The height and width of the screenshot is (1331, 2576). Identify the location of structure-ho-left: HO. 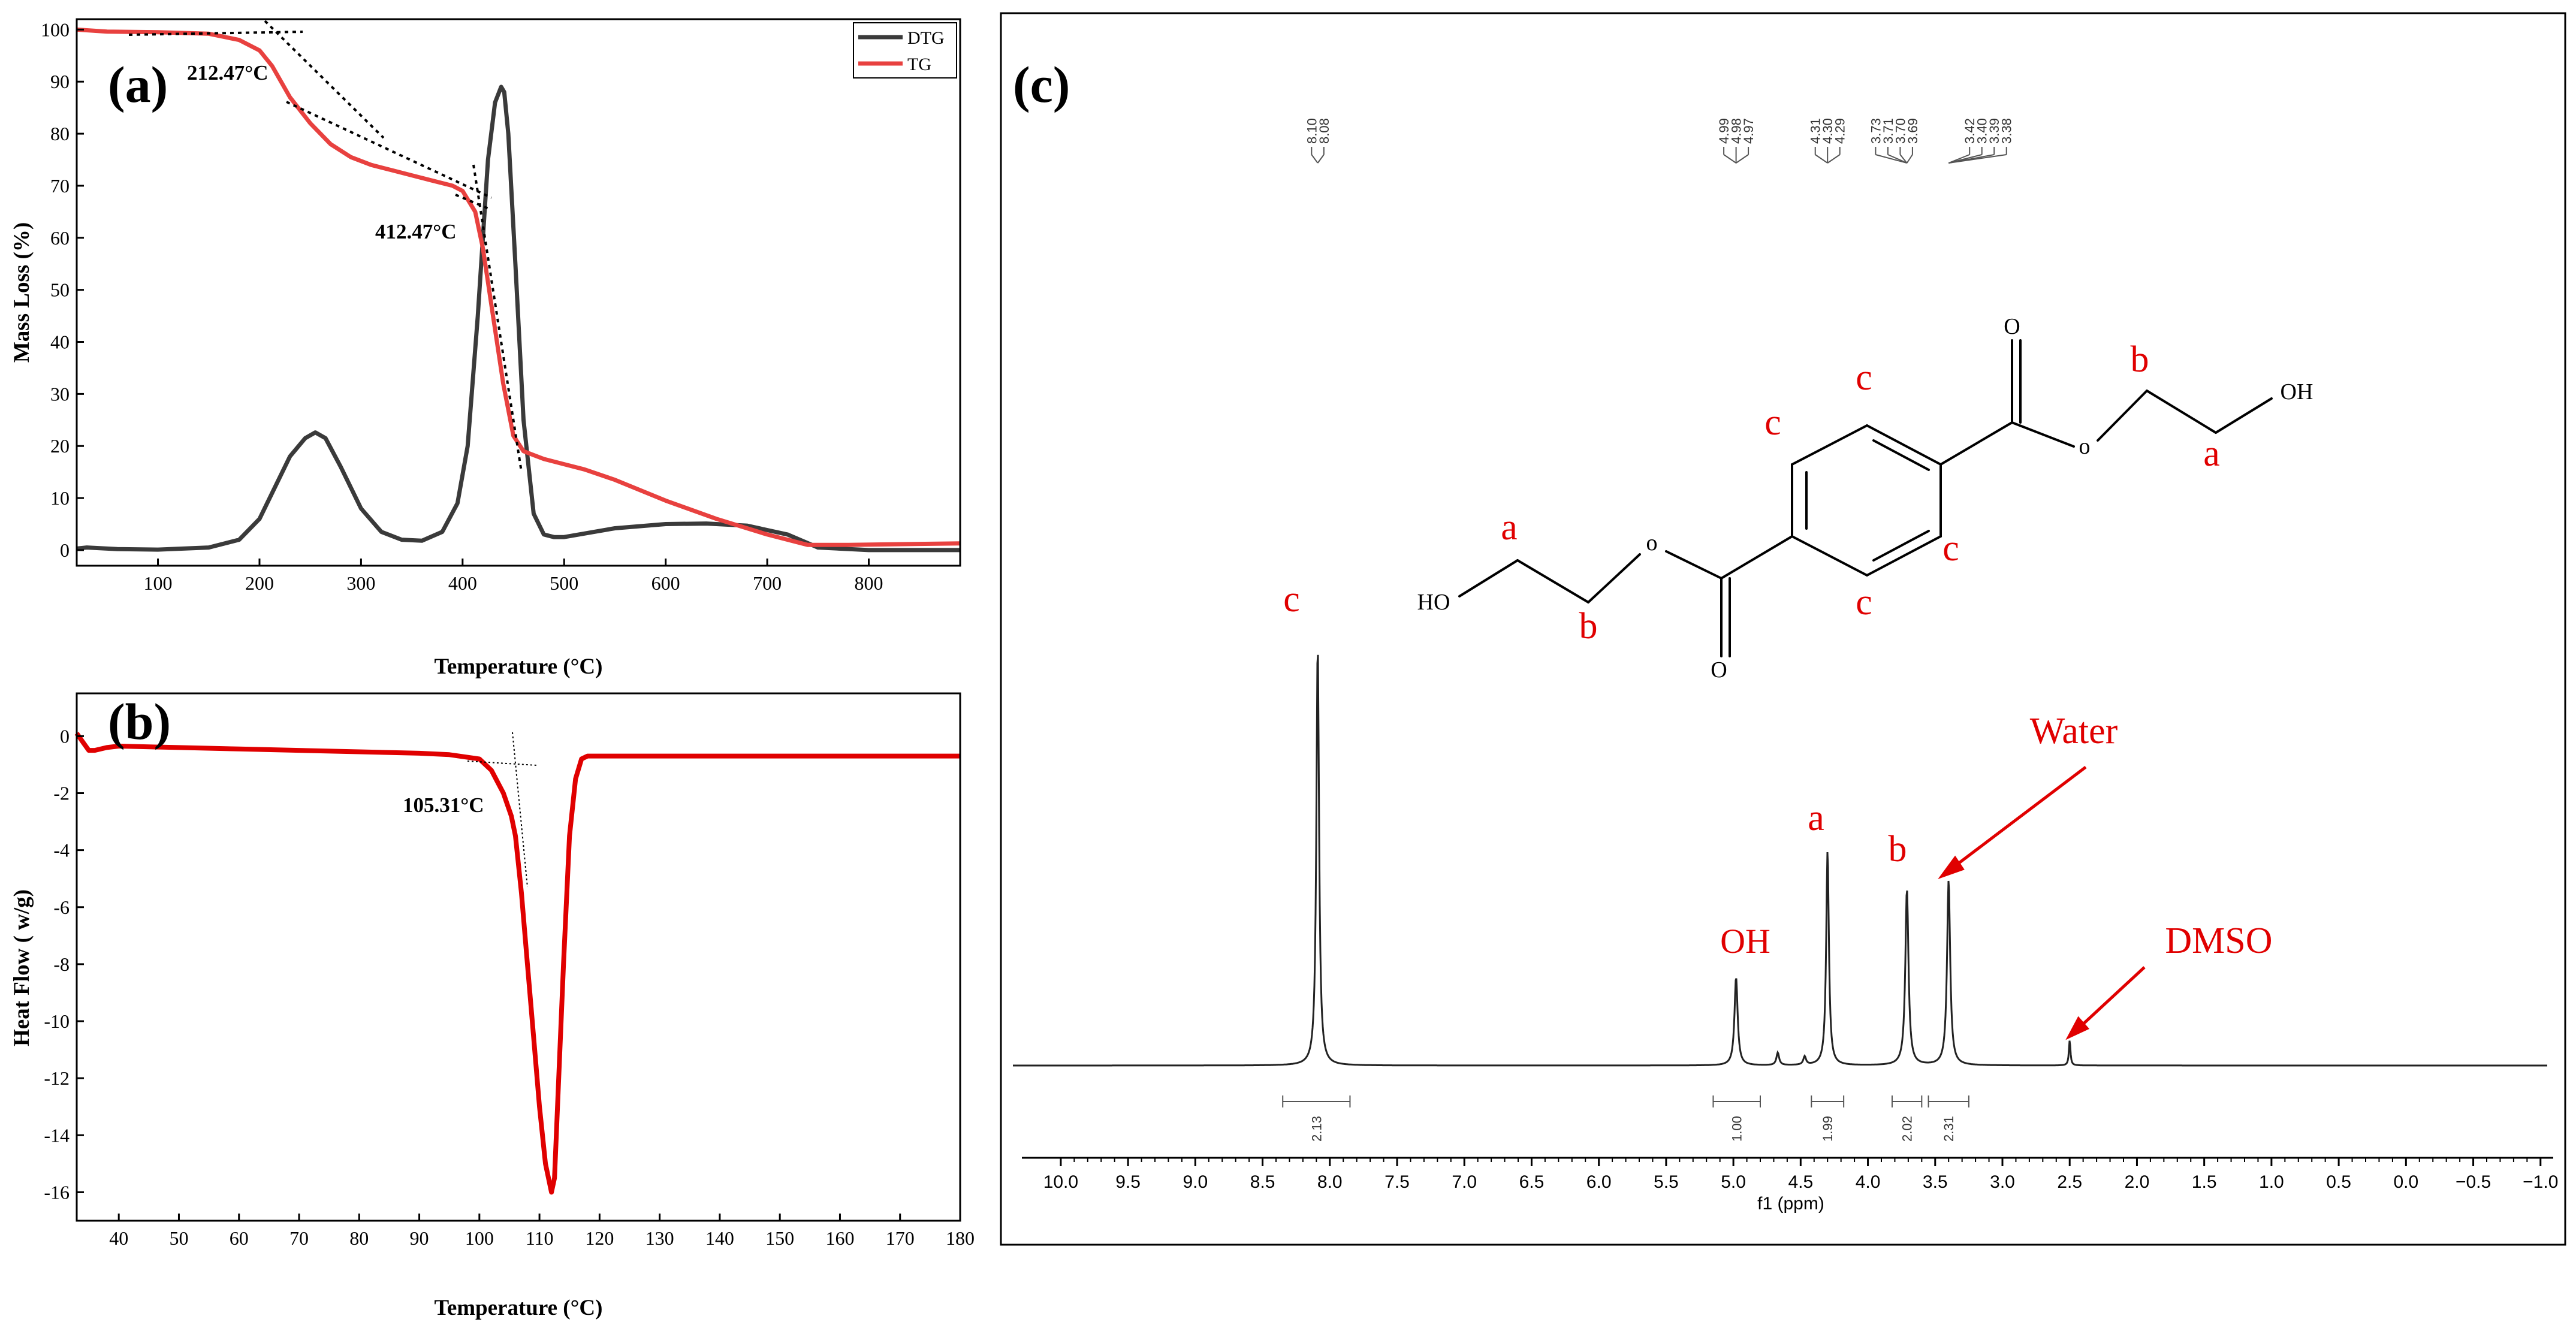
(1433, 602).